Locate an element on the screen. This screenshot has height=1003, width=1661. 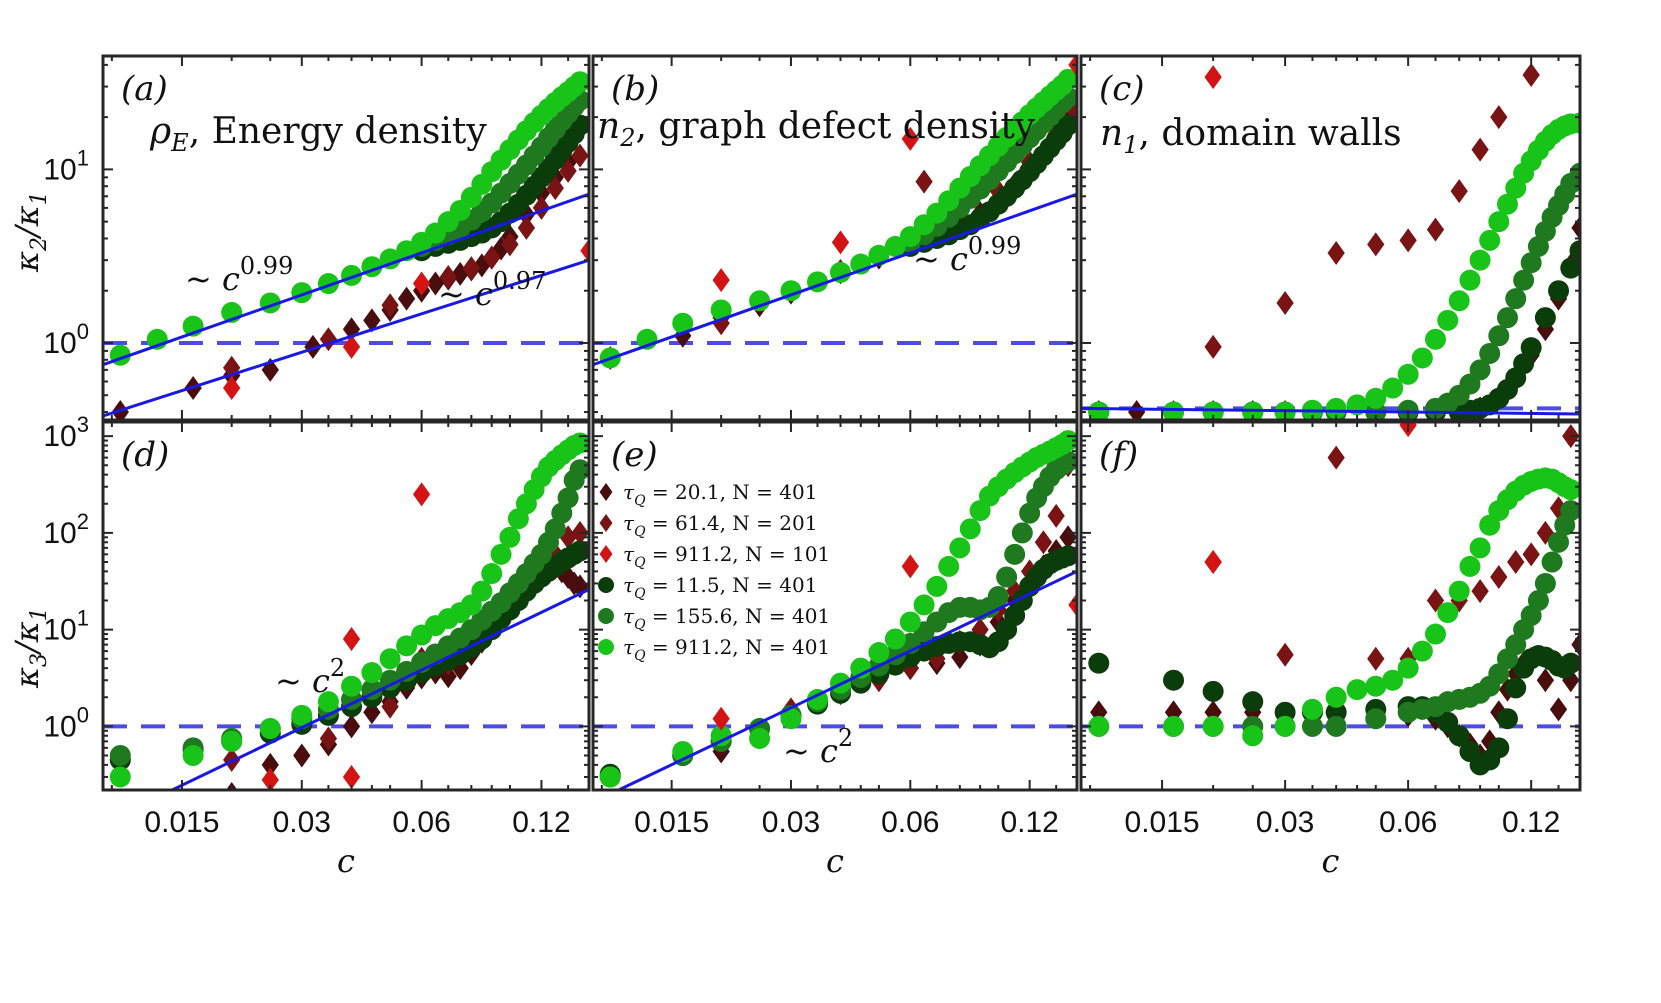
legend-item: τQ = 911.2, N = 401 is located at coordinates (714, 649).